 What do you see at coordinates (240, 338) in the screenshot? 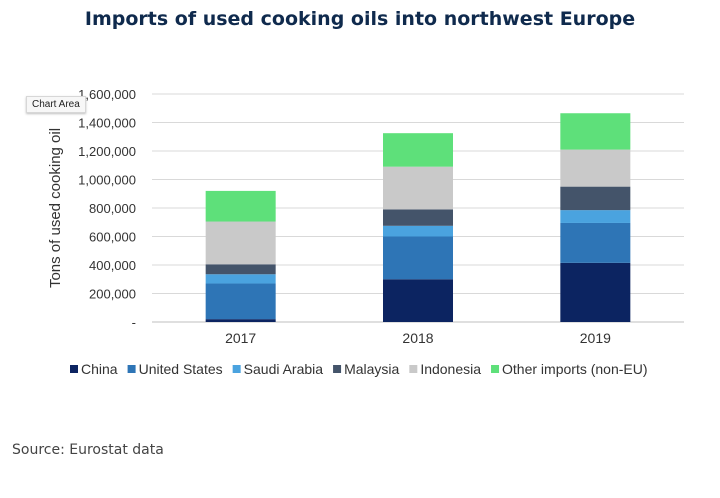
I see `x-tick-label: 2017` at bounding box center [240, 338].